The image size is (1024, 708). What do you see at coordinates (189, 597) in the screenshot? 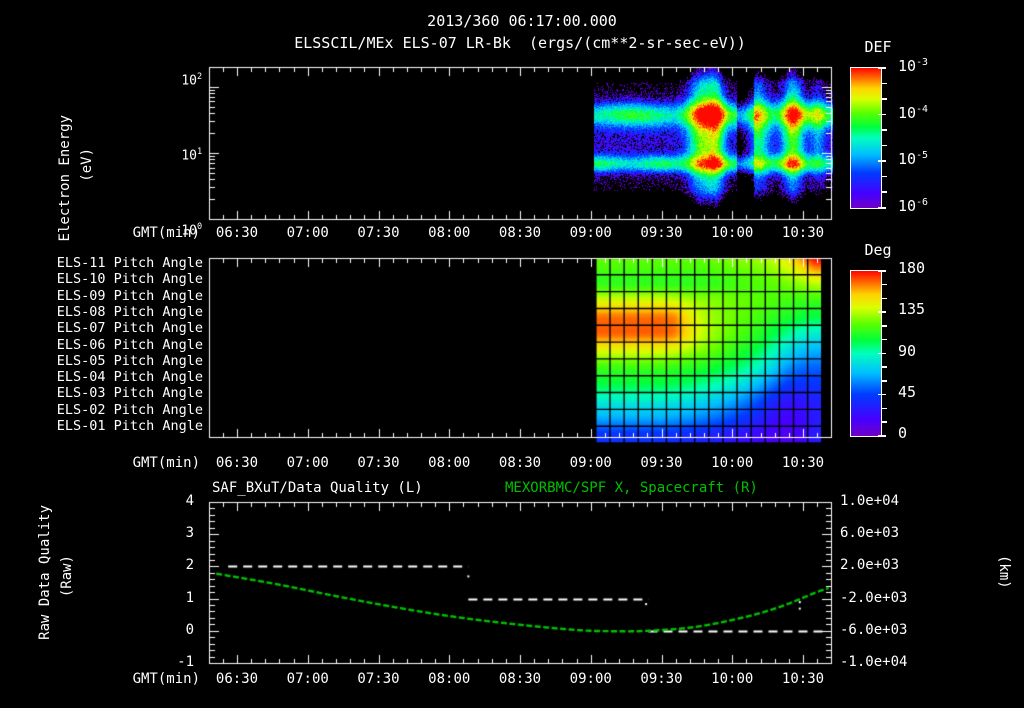
I see `panel3-ytick-left: 1` at bounding box center [189, 597].